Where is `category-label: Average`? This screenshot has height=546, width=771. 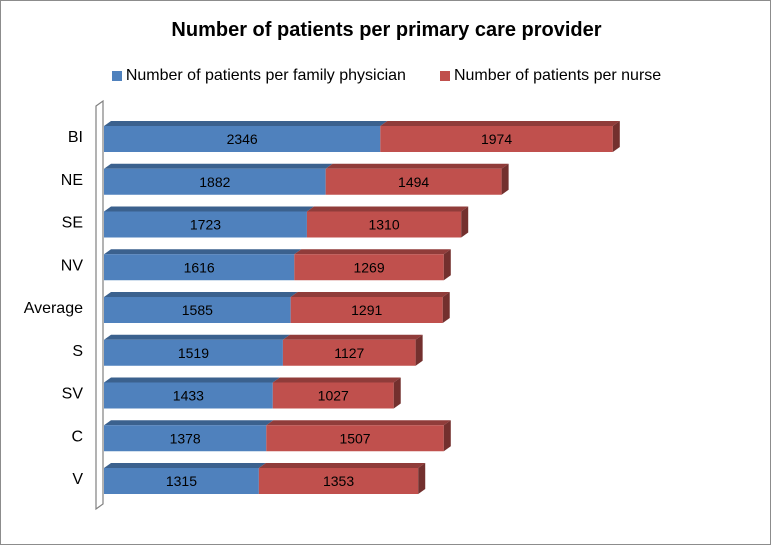
category-label: Average is located at coordinates (53, 308).